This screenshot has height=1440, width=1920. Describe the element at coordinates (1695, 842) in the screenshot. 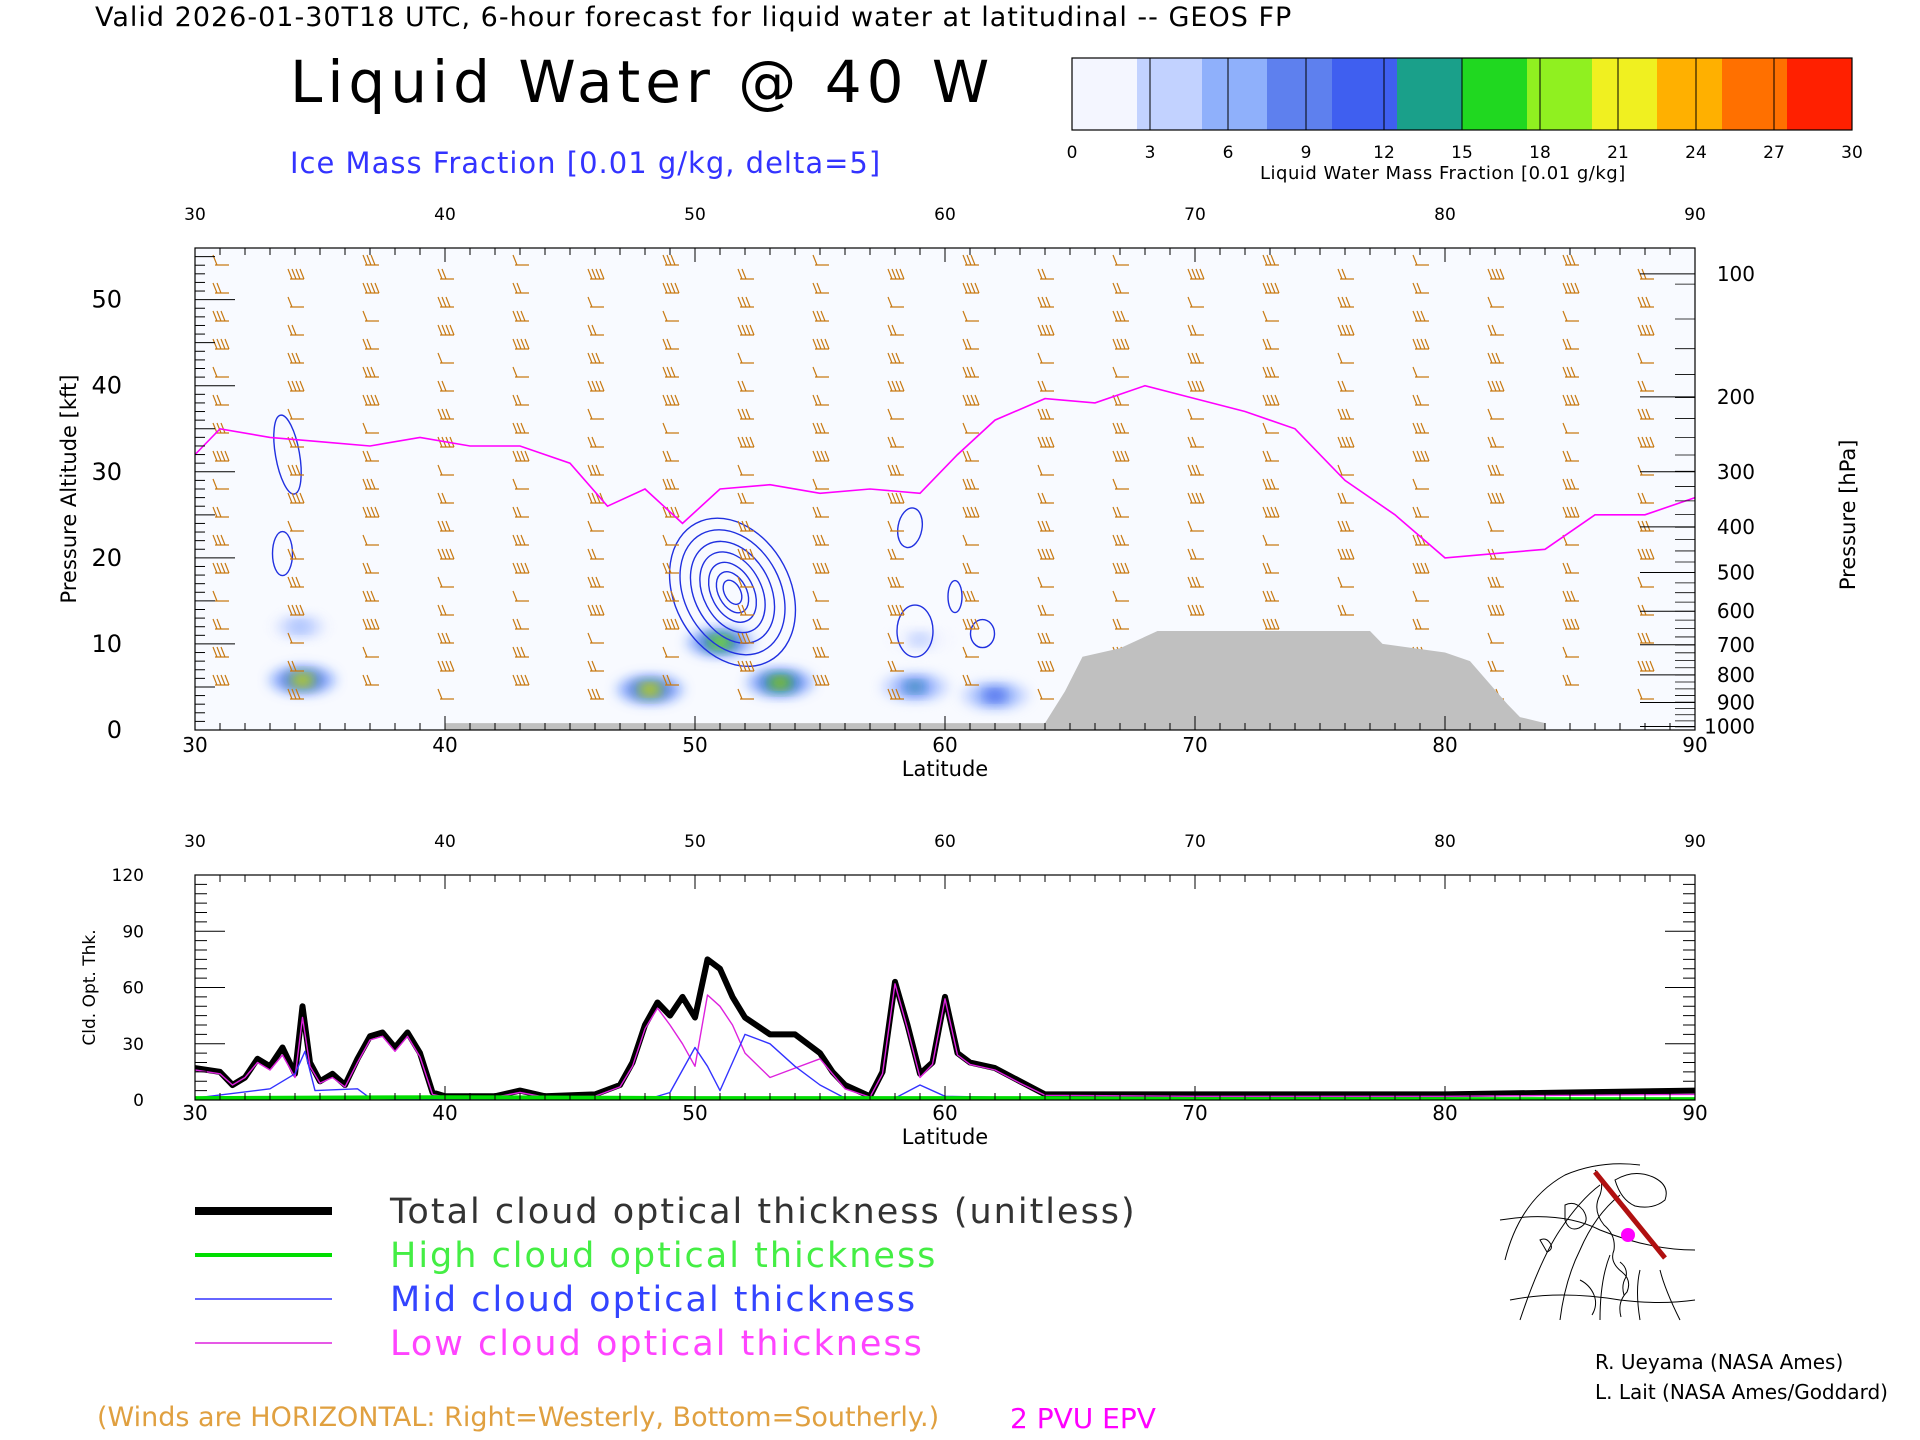

I see `x-tick-label-top: 90` at that location.